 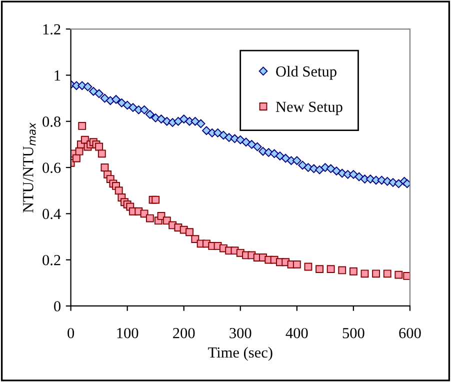 I want to click on x-tick-label: 500, so click(x=353, y=333).